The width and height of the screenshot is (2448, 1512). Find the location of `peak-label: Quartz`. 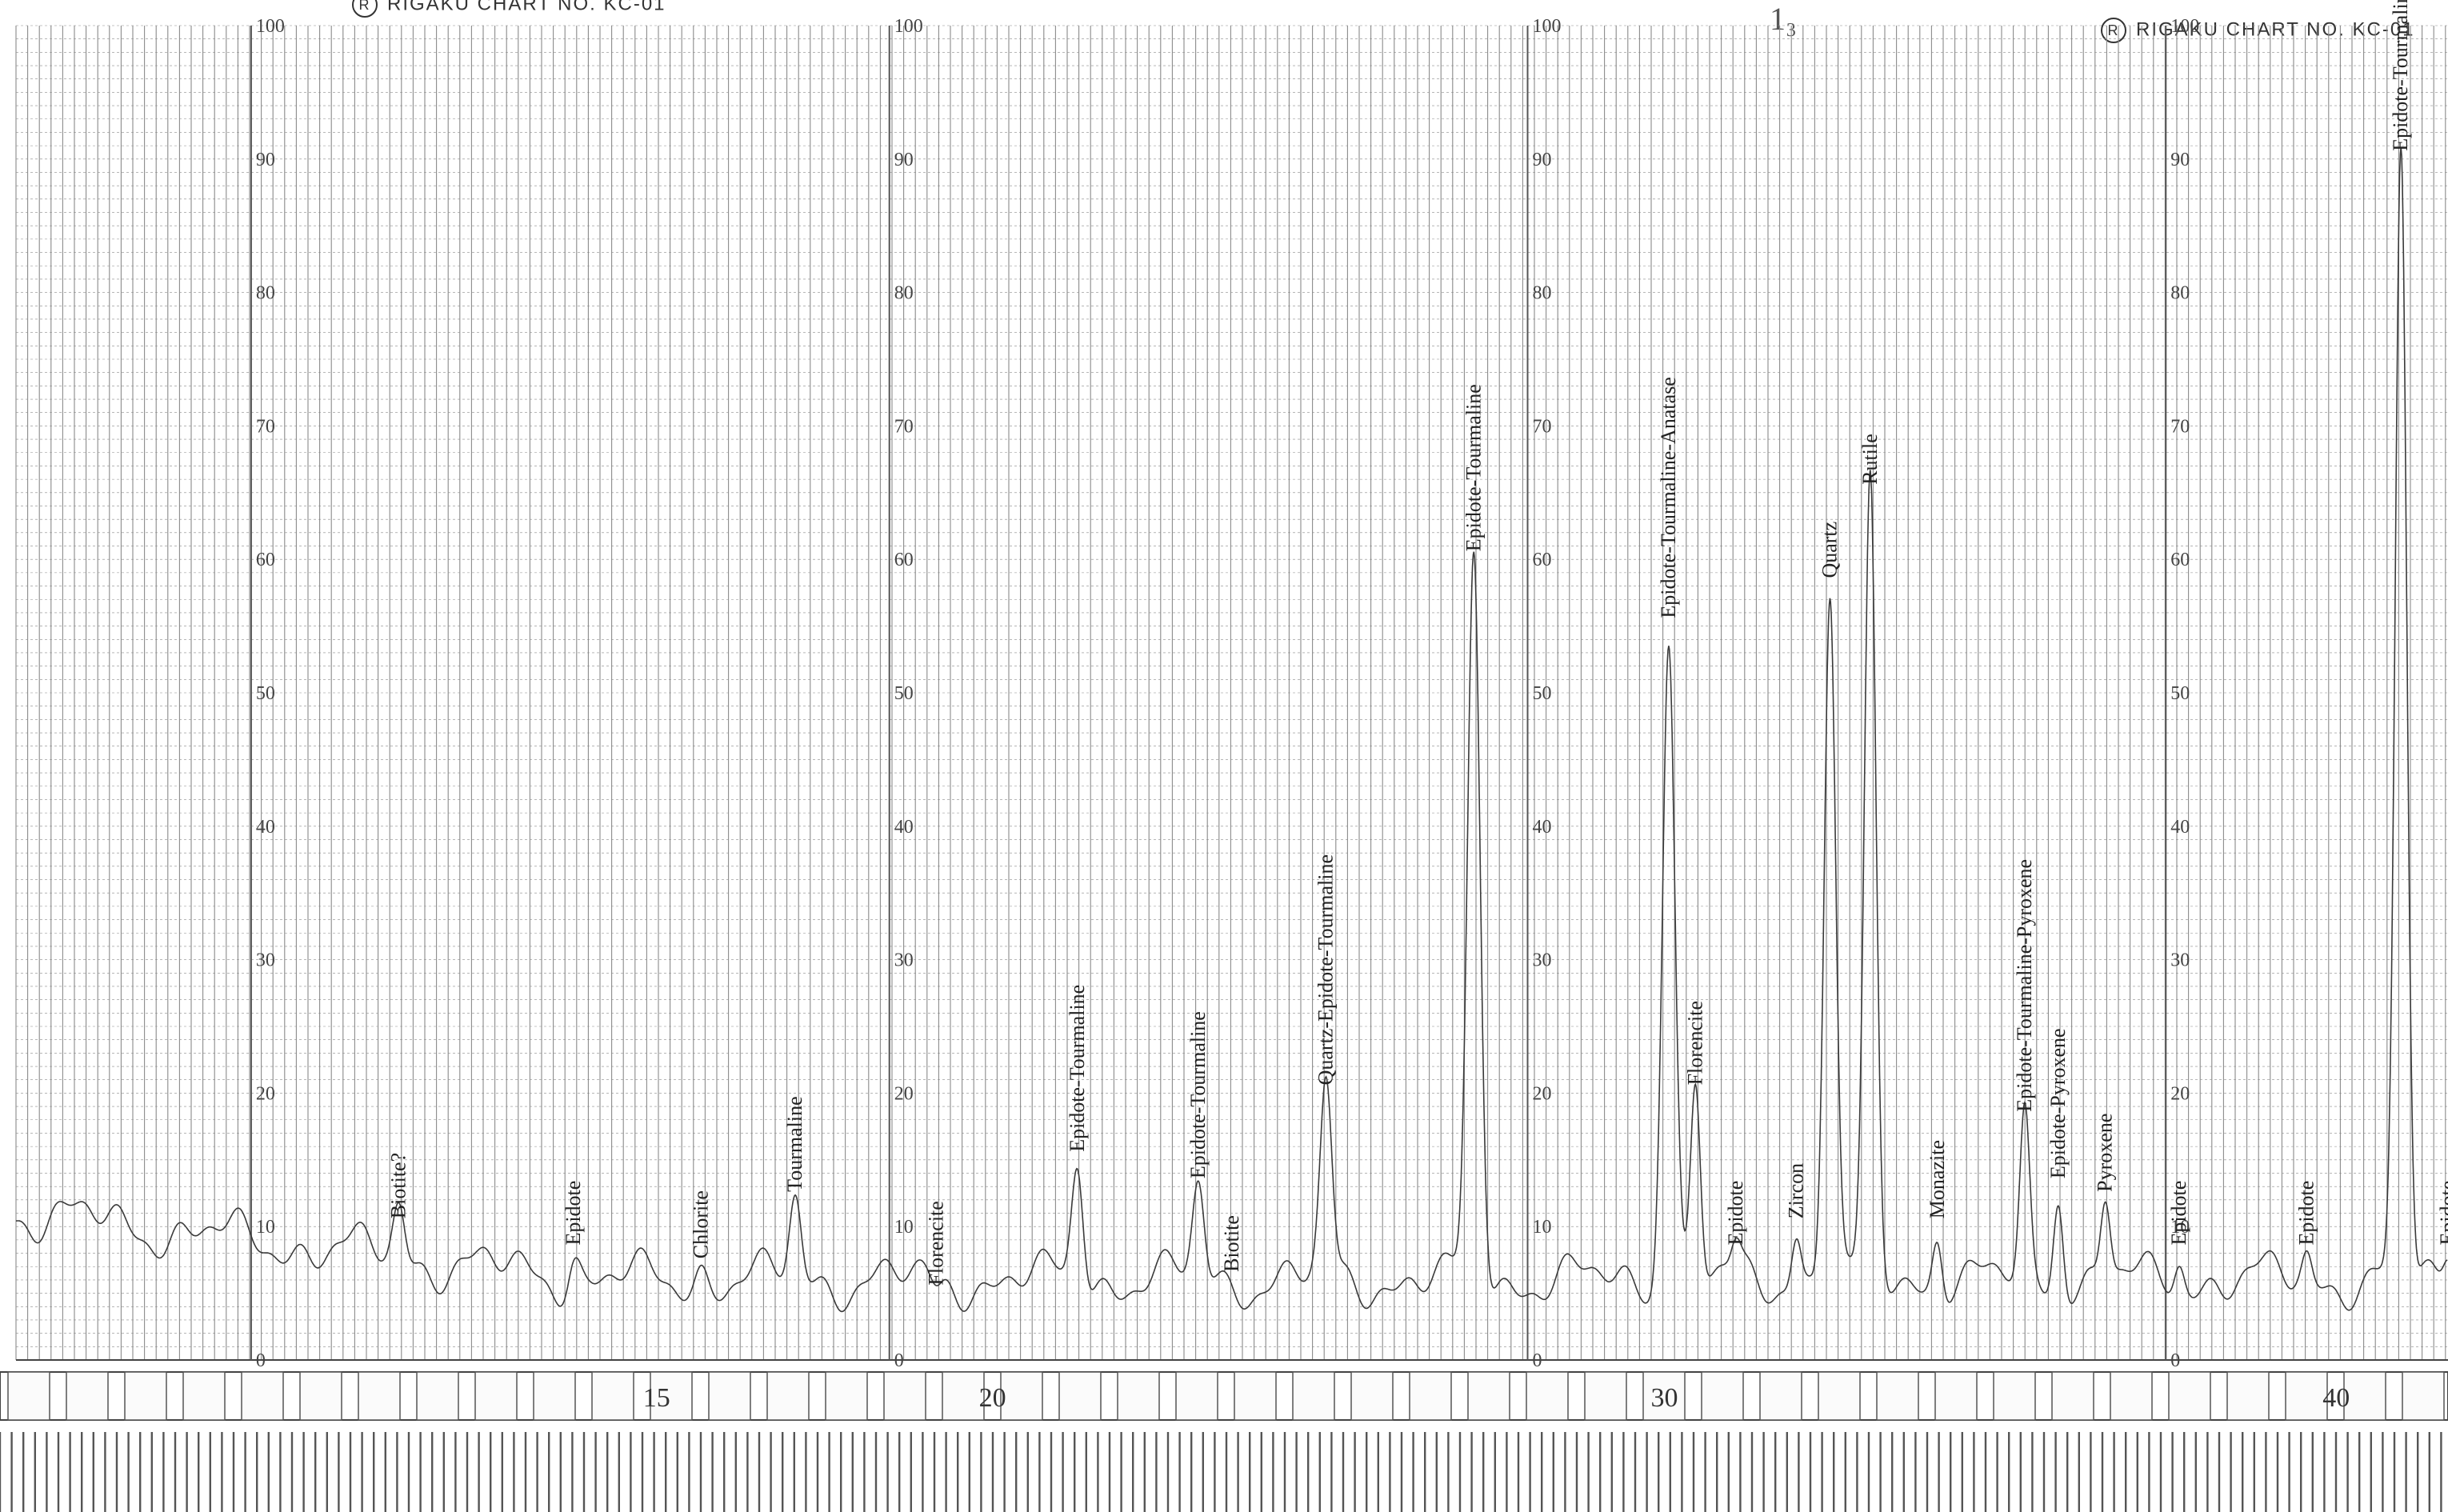

peak-label: Quartz is located at coordinates (1829, 550).